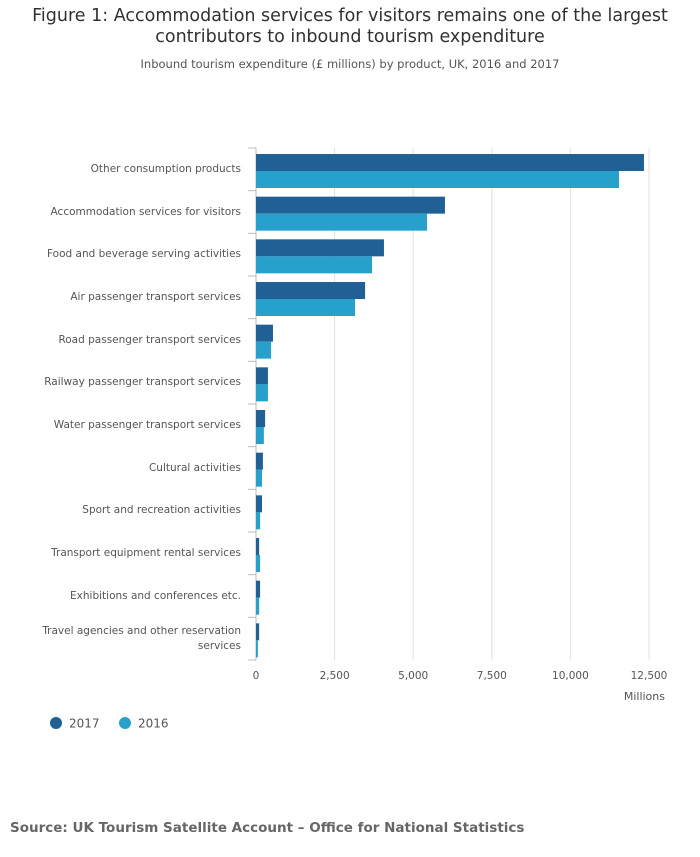  I want to click on x-tick-label: 7,500, so click(492, 676).